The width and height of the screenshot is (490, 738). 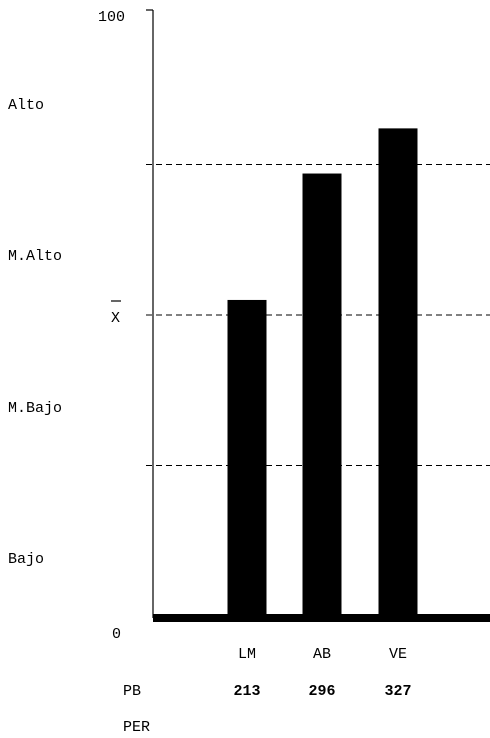 What do you see at coordinates (35, 408) in the screenshot?
I see `band-label-medio-bajo: M.Bajo` at bounding box center [35, 408].